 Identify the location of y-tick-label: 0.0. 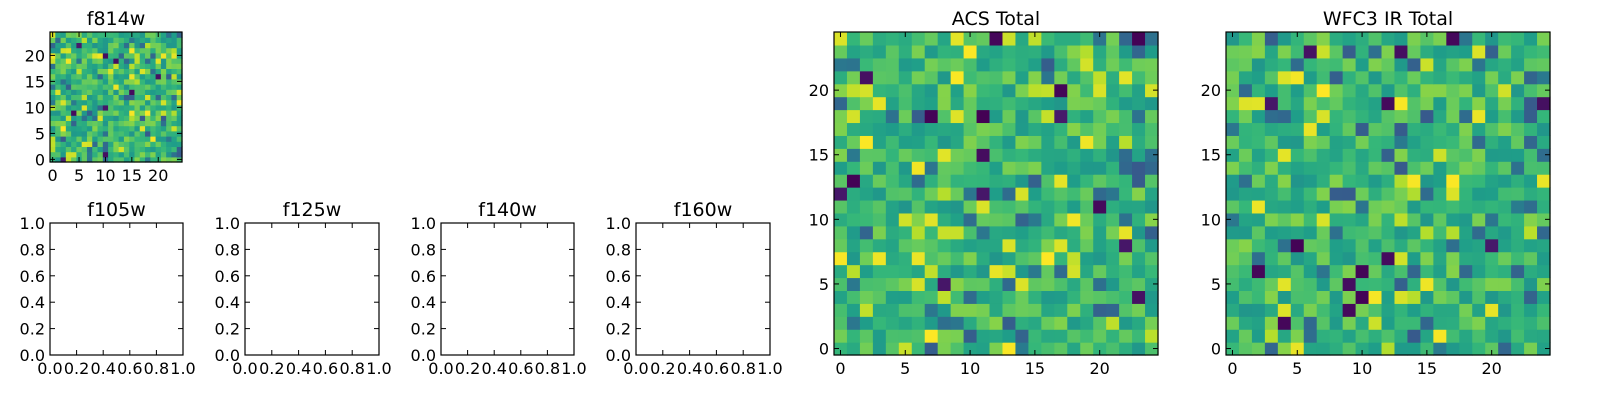
(227, 355).